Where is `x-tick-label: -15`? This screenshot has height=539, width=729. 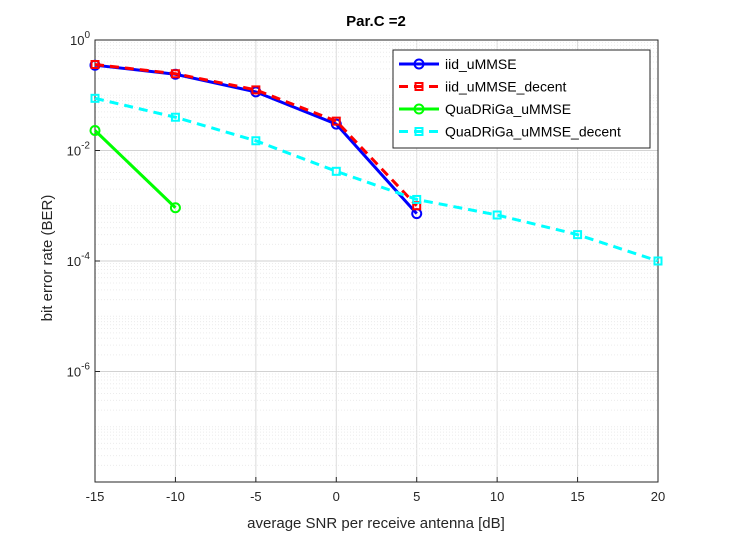 x-tick-label: -15 is located at coordinates (95, 496).